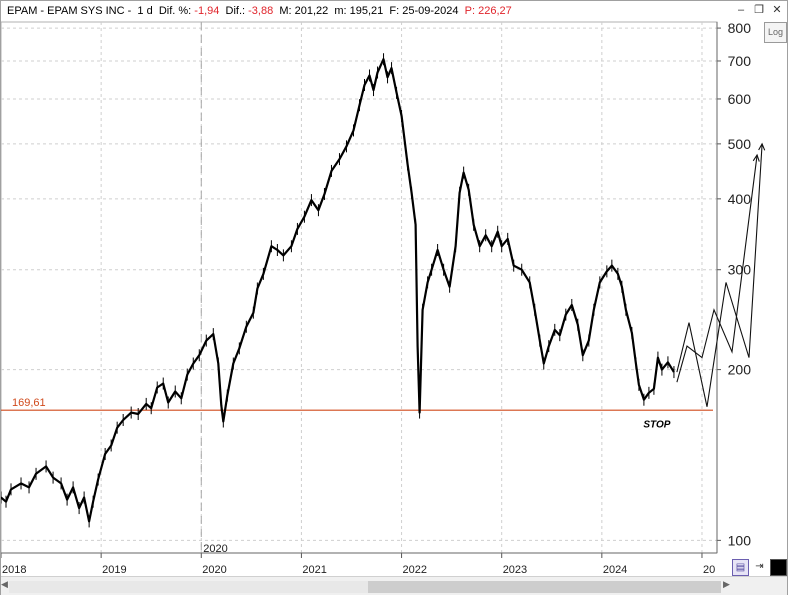 This screenshot has height=595, width=788. Describe the element at coordinates (775, 32) in the screenshot. I see `log-scale-button: Log` at that location.